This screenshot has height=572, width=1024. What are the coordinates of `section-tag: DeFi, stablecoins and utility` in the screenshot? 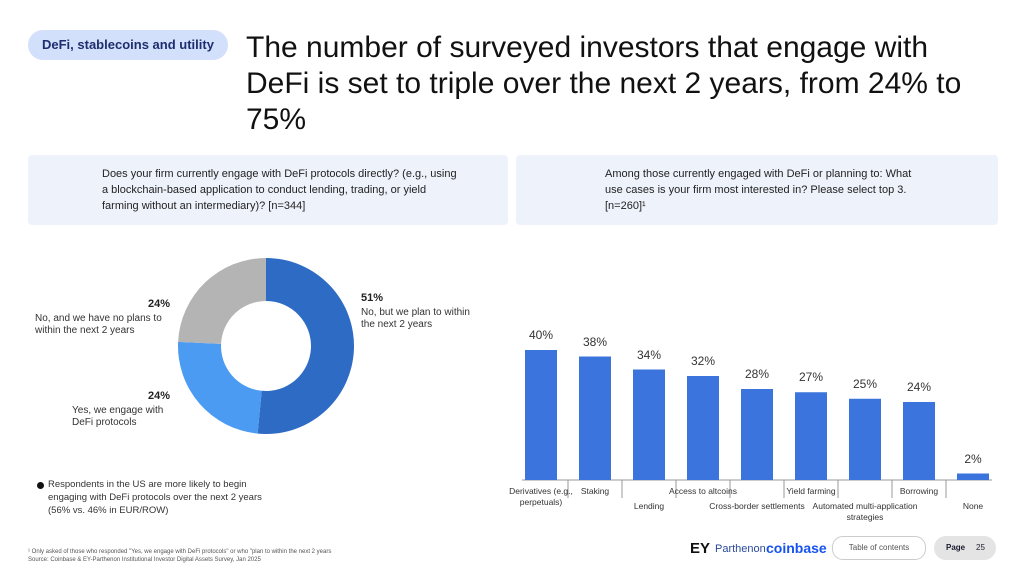 It's located at (128, 45).